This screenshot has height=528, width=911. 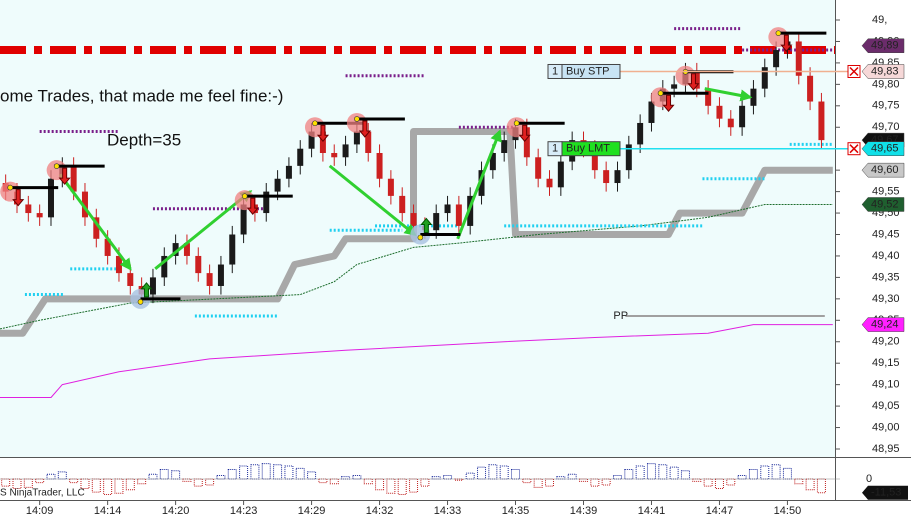 I want to click on x-tick-label: 14:09, so click(x=40, y=511).